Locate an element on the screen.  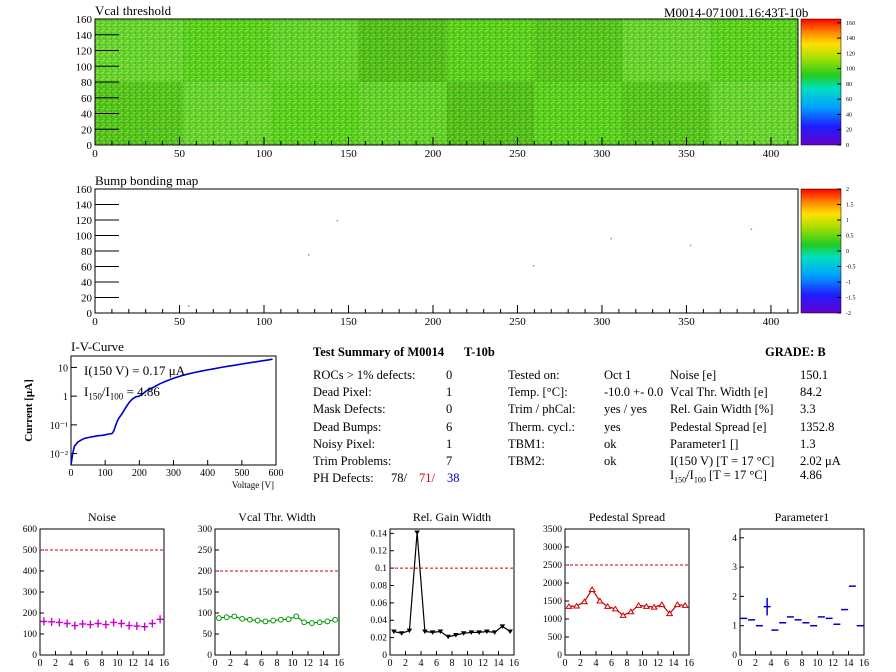
y-tick-label: 0 is located at coordinates (384, 656).